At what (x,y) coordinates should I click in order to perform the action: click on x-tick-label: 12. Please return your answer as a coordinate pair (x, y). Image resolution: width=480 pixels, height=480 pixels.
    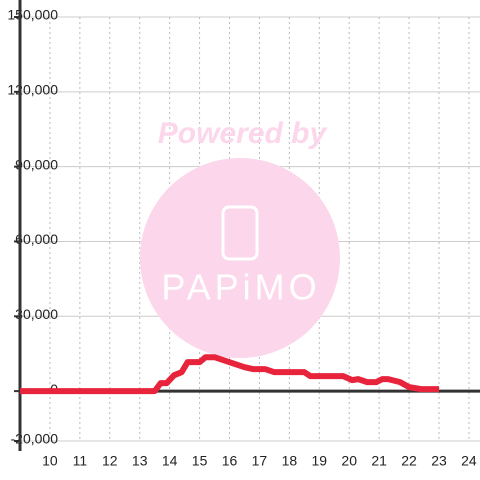
    Looking at the image, I should click on (110, 461).